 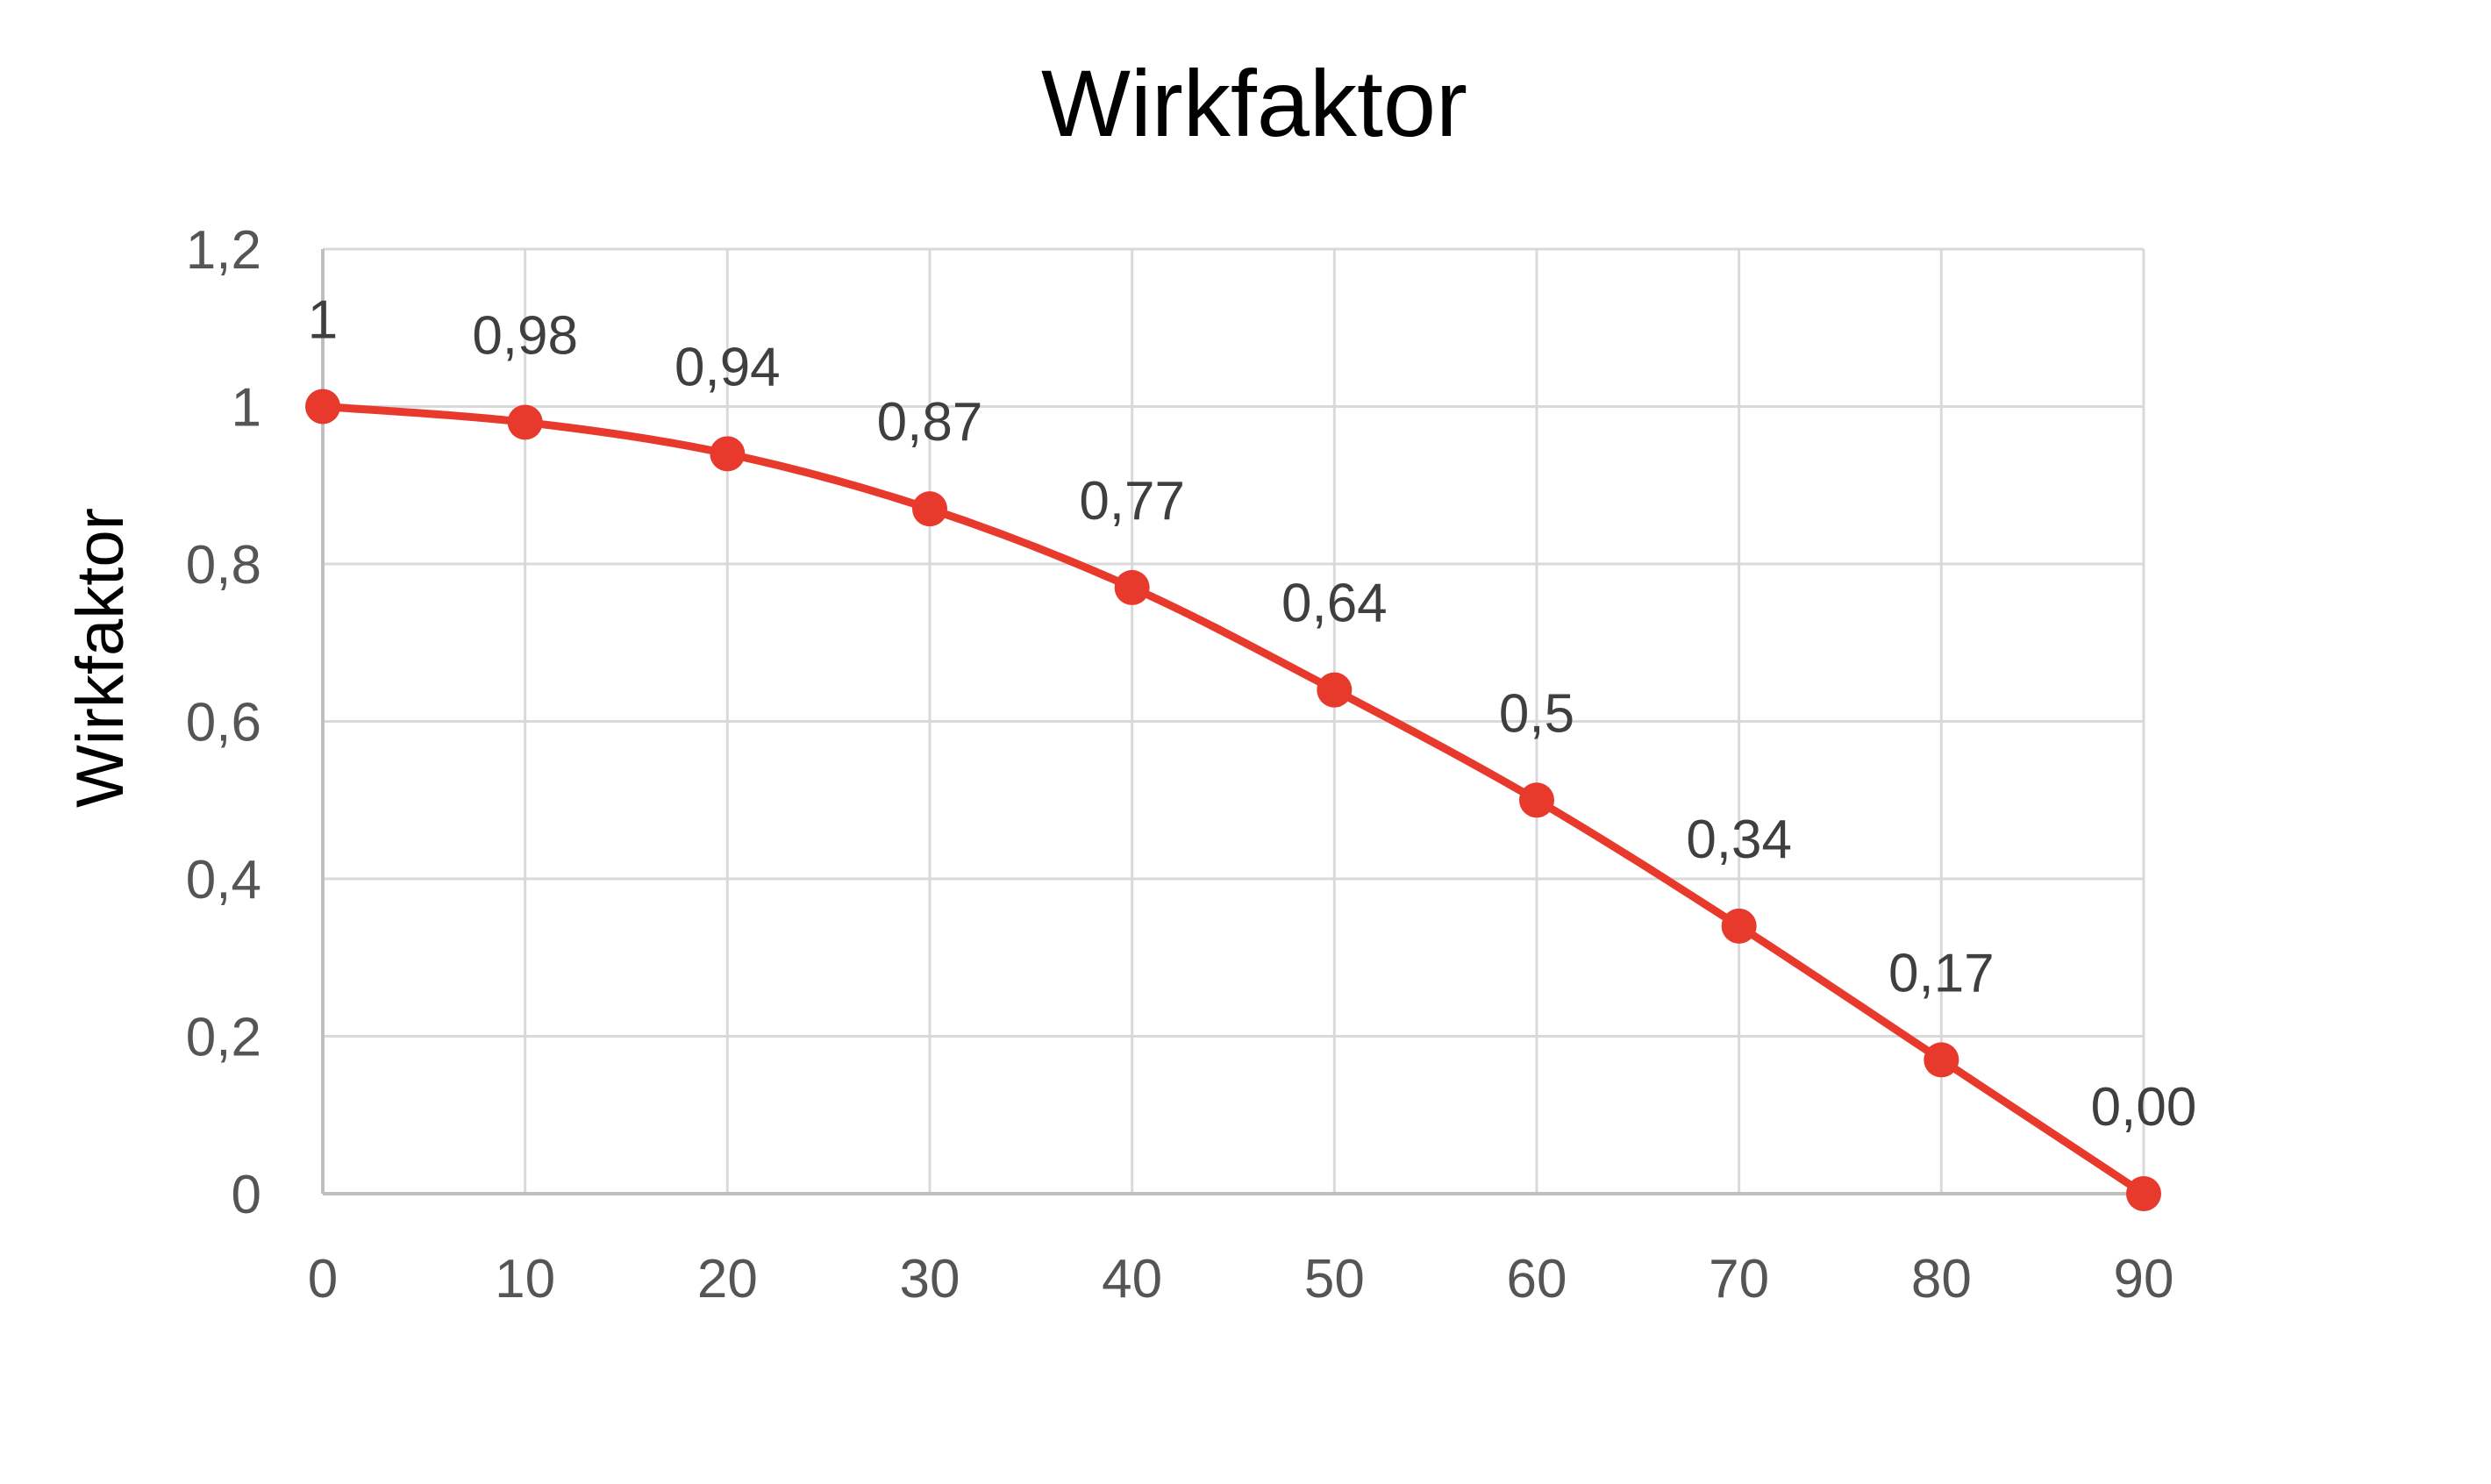 What do you see at coordinates (1335, 1279) in the screenshot?
I see `x-tick-label: 50` at bounding box center [1335, 1279].